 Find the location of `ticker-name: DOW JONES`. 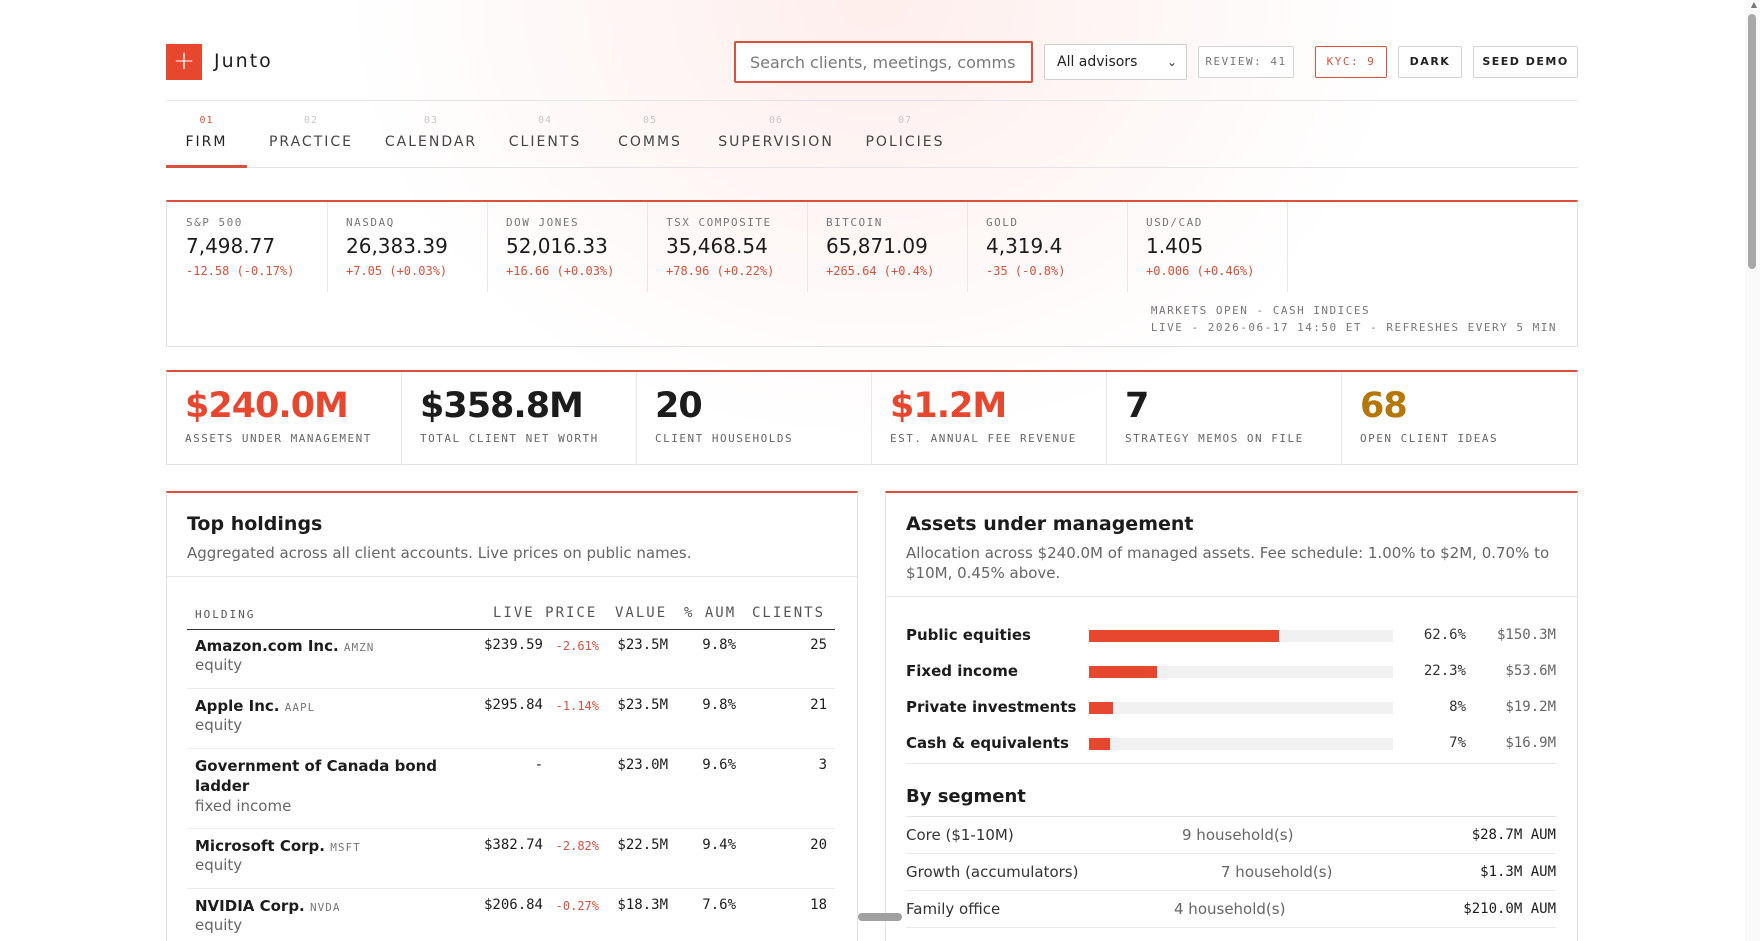

ticker-name: DOW JONES is located at coordinates (543, 222).